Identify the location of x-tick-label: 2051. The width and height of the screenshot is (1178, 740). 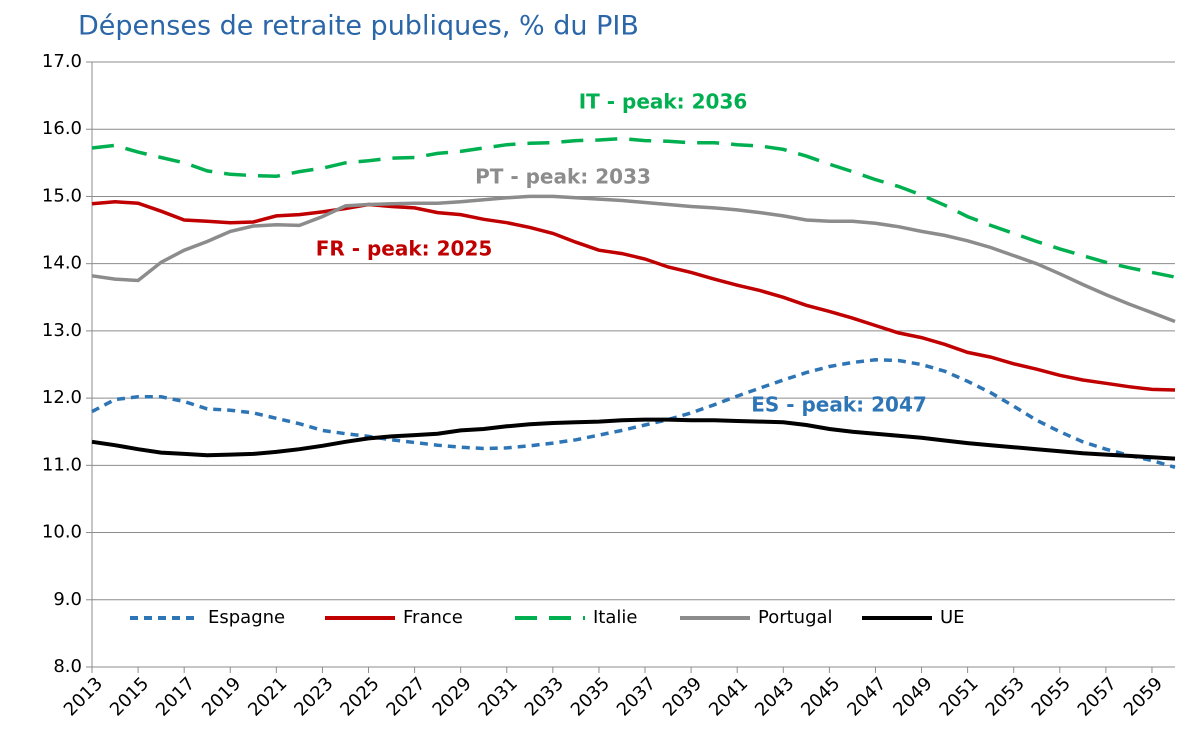
(958, 696).